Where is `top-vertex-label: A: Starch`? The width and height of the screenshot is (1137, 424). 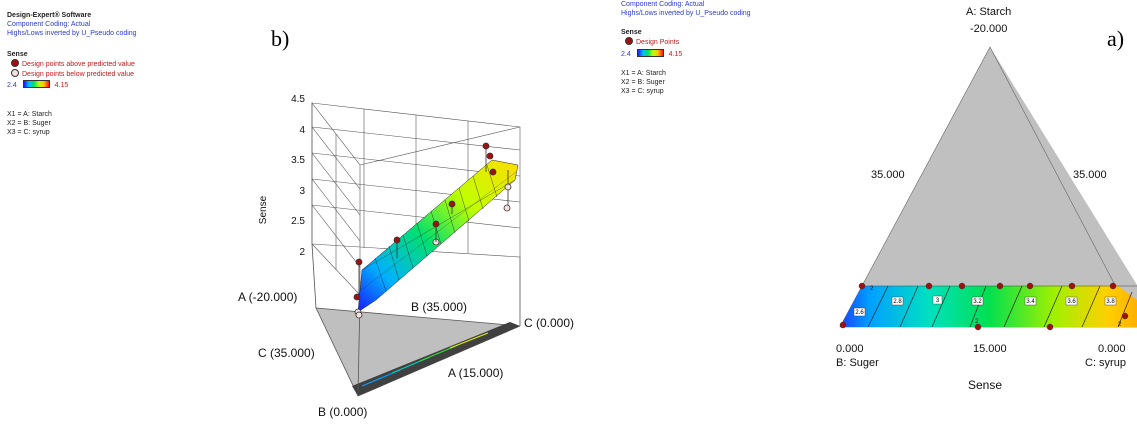 top-vertex-label: A: Starch is located at coordinates (989, 12).